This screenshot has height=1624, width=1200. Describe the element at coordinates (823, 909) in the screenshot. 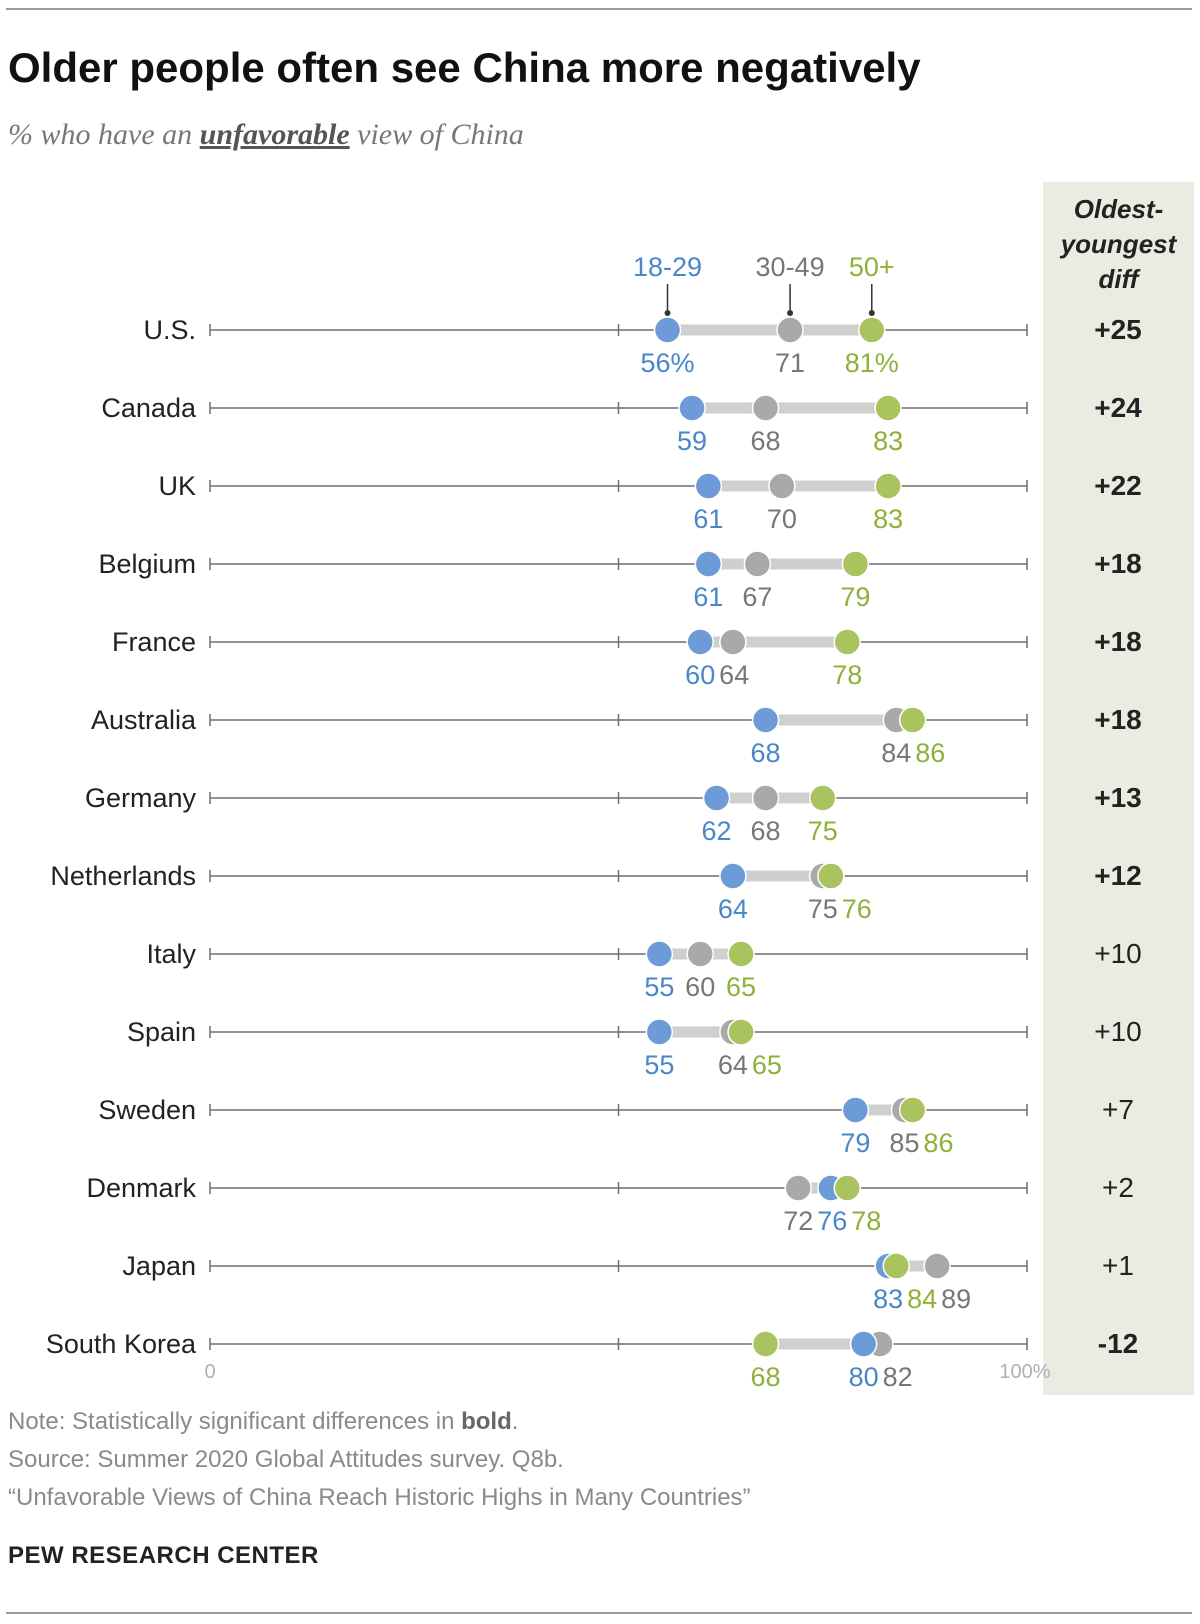

I see `value-label-mid: 75` at that location.